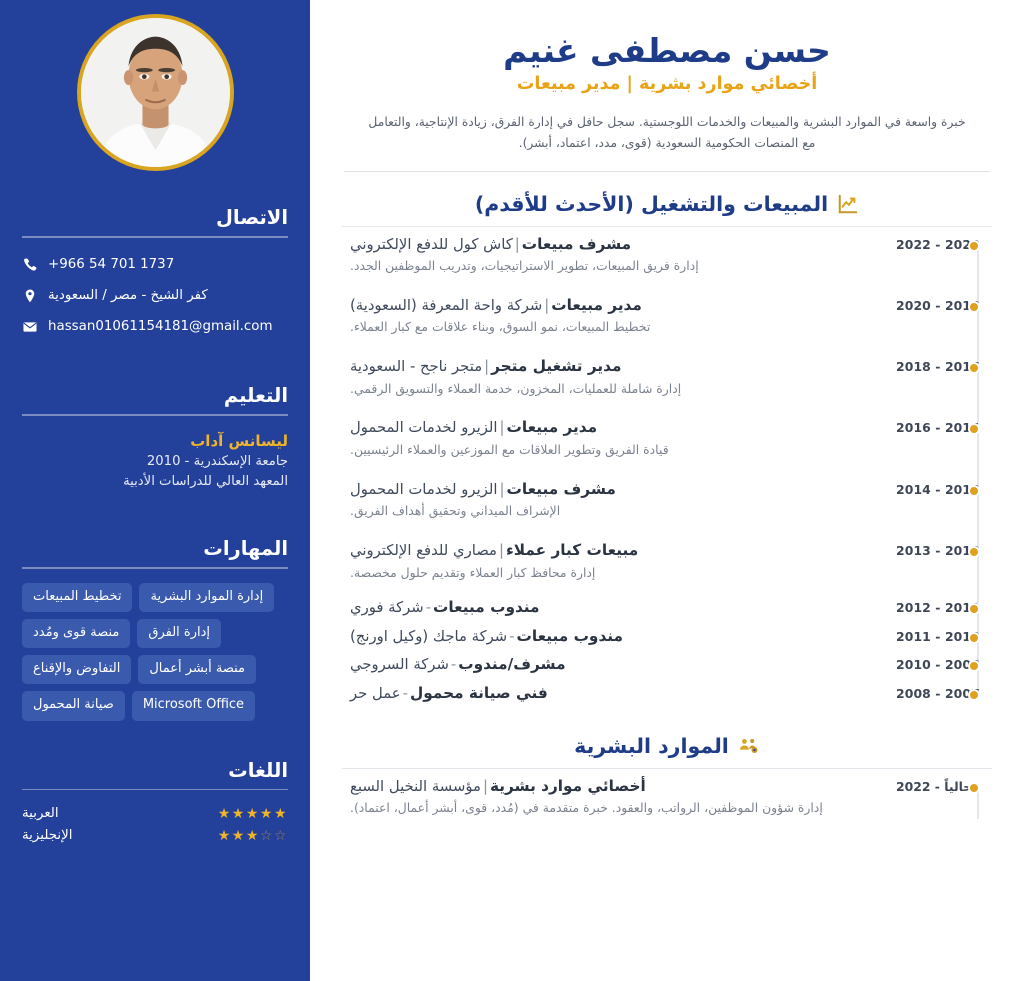 The image size is (1024, 981). I want to click on education-section-title: التعليم, so click(255, 395).